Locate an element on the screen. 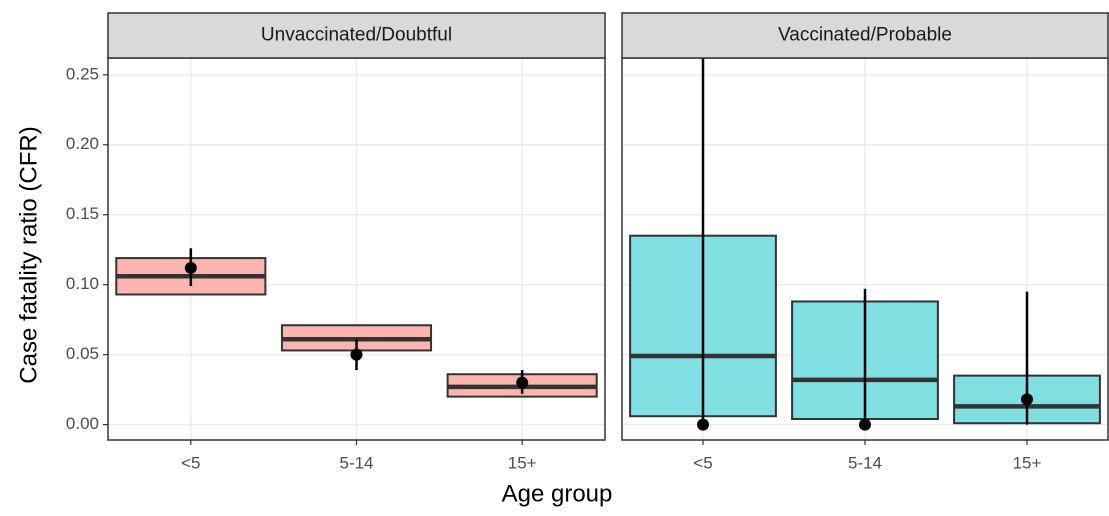 This screenshot has height=516, width=1109. y-tick-label: 0.10 is located at coordinates (82, 283).